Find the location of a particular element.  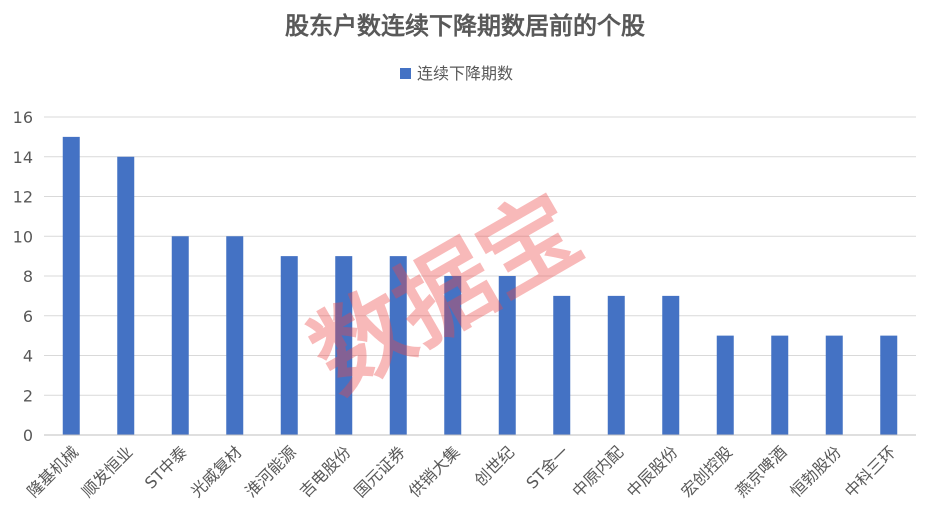

x-tick-label: ST中泰 is located at coordinates (166, 467).